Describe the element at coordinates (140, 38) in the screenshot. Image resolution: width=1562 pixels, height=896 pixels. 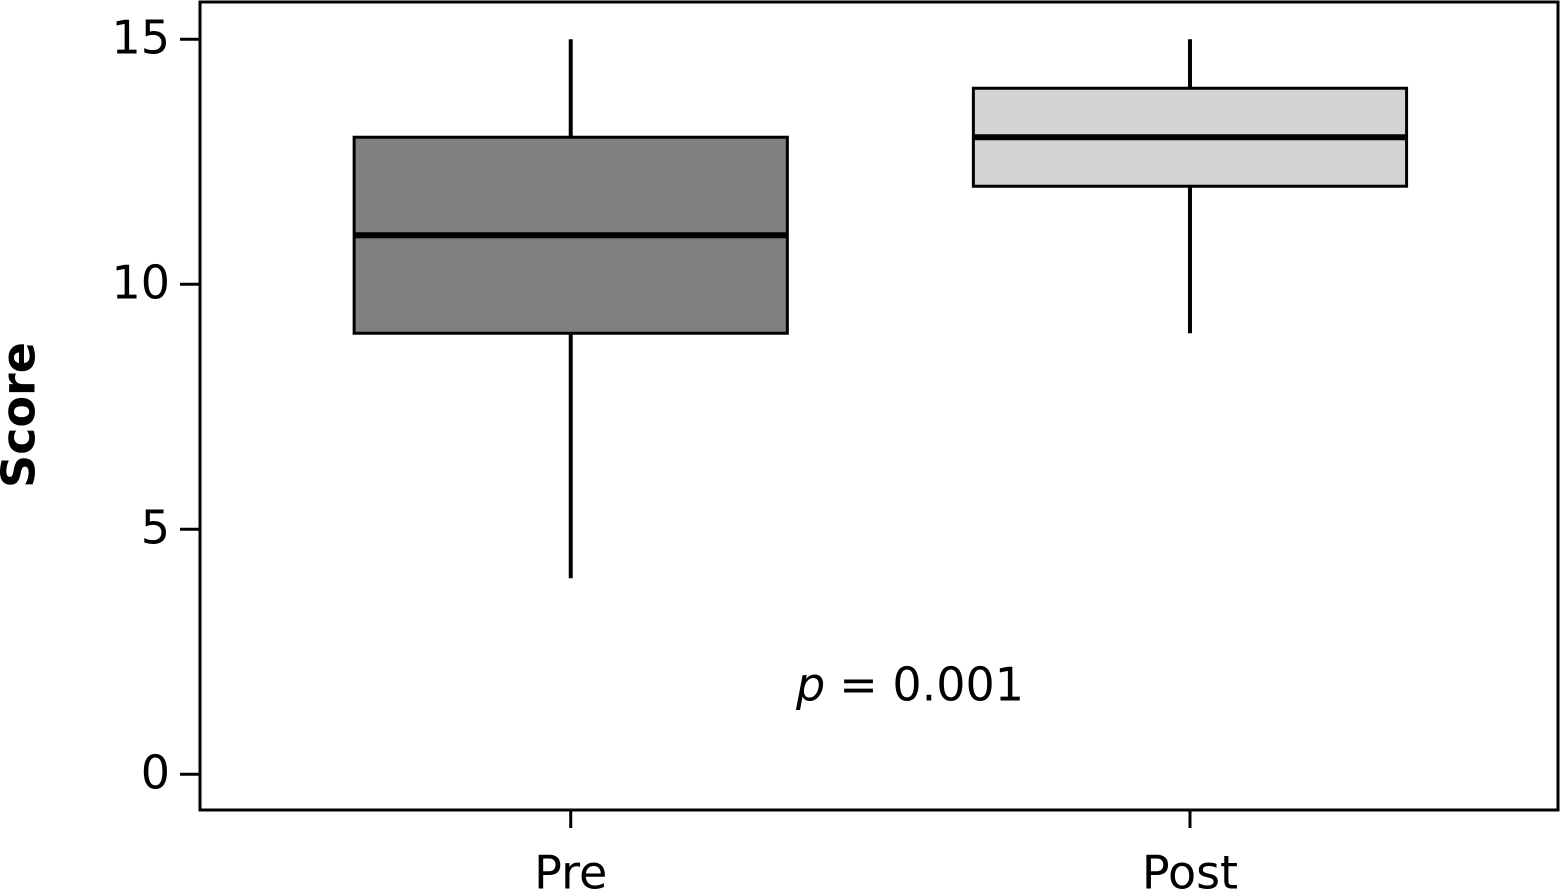
I see `y-tick-label: 15` at that location.